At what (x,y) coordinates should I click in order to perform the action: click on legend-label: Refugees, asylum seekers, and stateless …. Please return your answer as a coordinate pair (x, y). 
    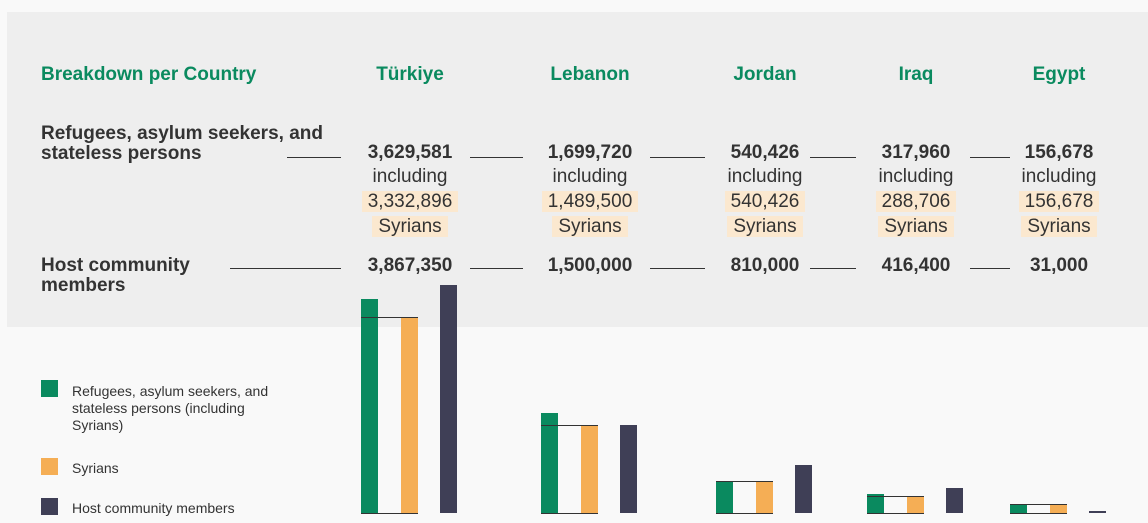
    Looking at the image, I should click on (170, 408).